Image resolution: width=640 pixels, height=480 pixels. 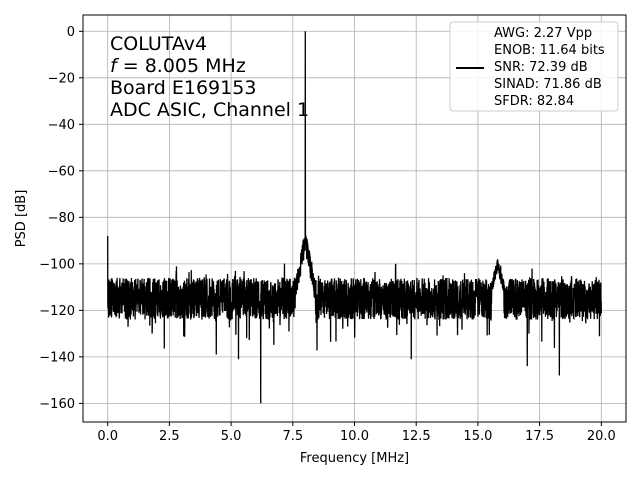 I want to click on x-tick-label: 5.0, so click(x=231, y=436).